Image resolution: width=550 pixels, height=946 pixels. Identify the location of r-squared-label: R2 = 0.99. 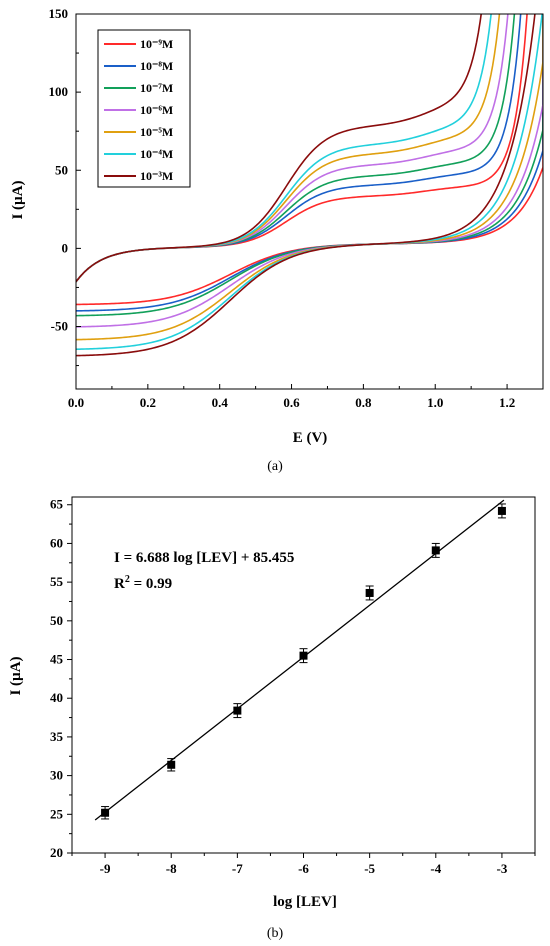
(143, 583).